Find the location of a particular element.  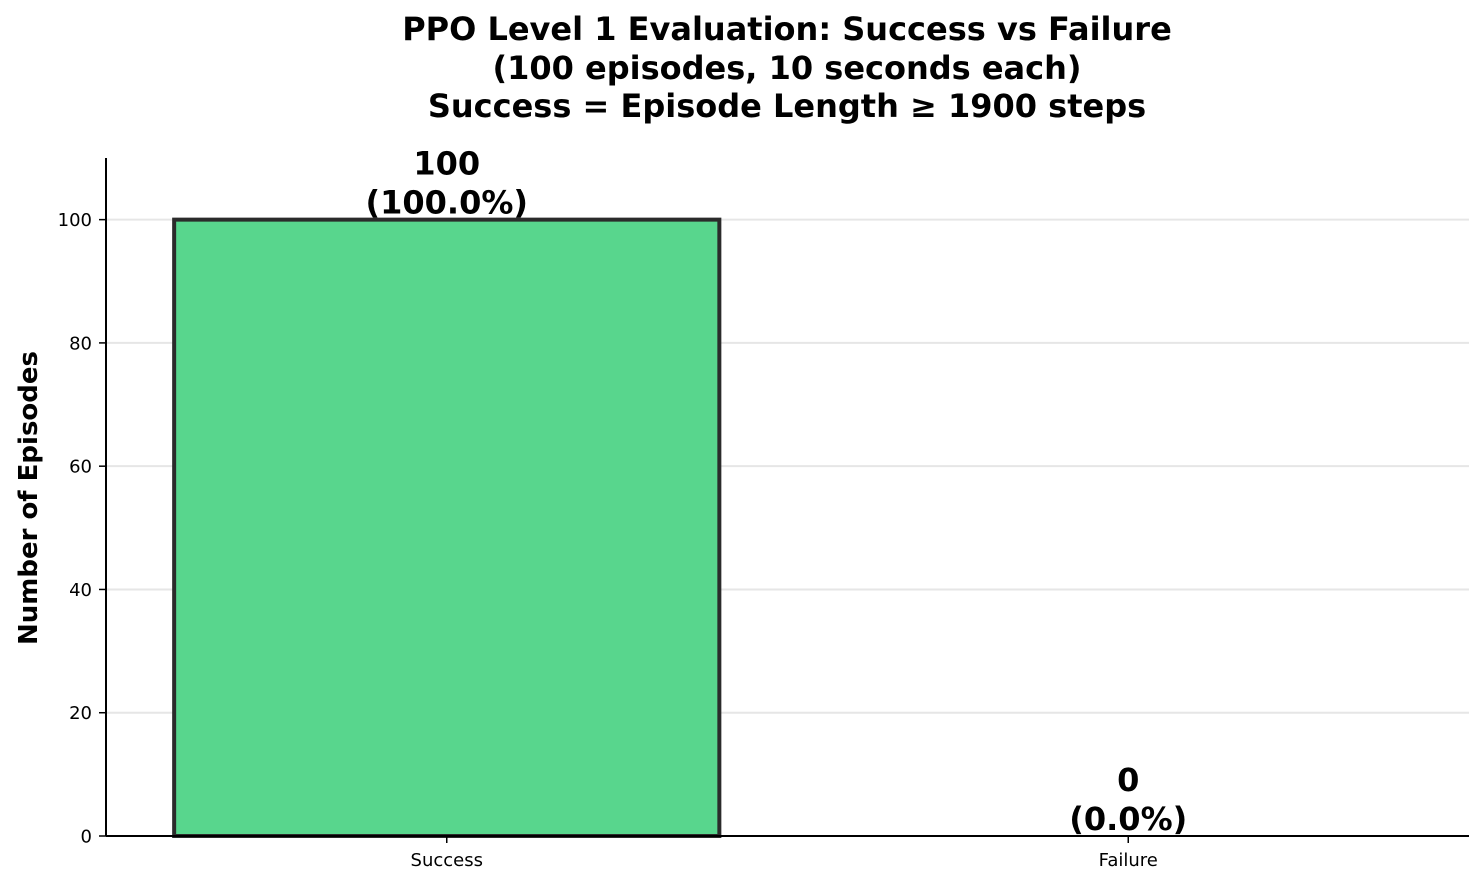

x-tick-label-success: Success is located at coordinates (447, 860).